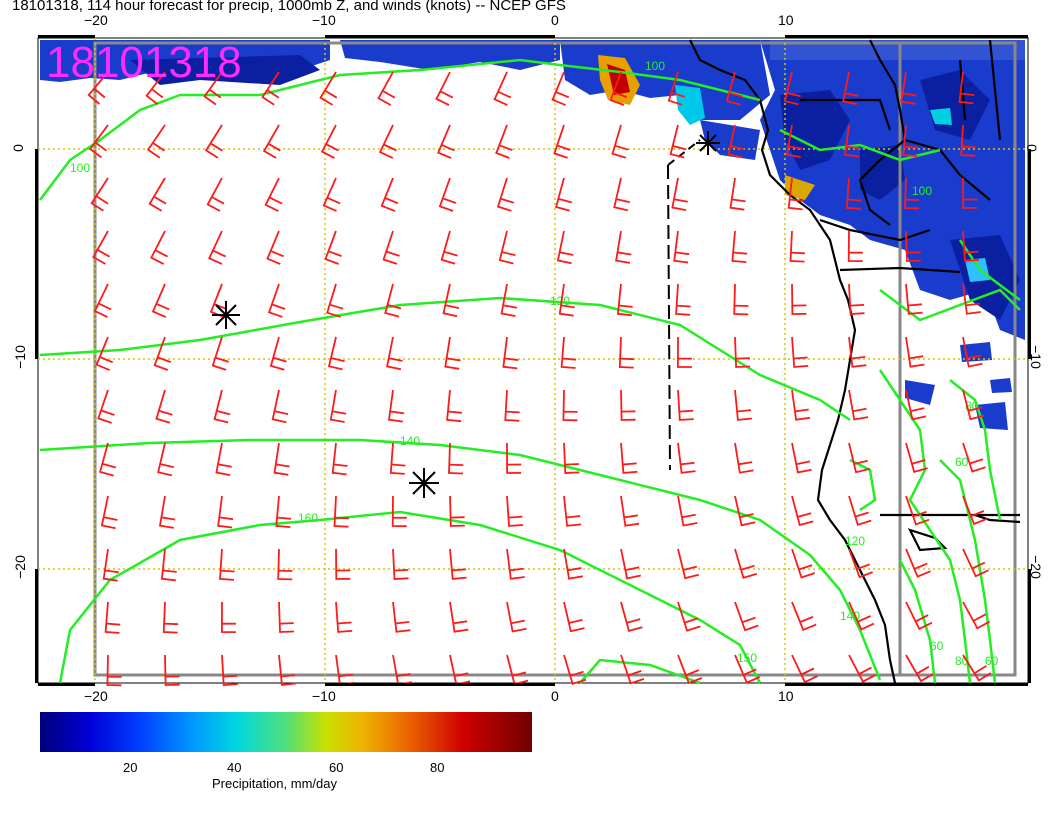 This screenshot has height=816, width=1056. I want to click on svg-text: 120, so click(560, 301).